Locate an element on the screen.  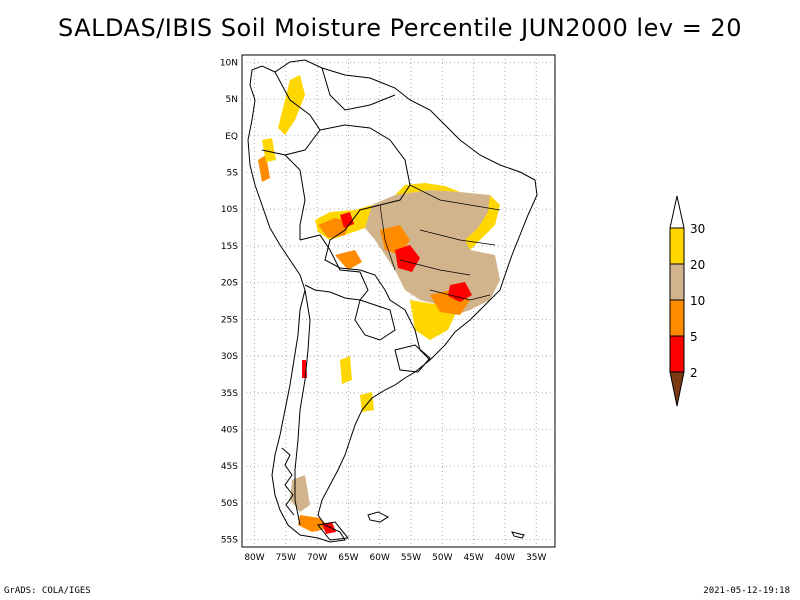
lat-tick-label: 35S is located at coordinates (229, 394).